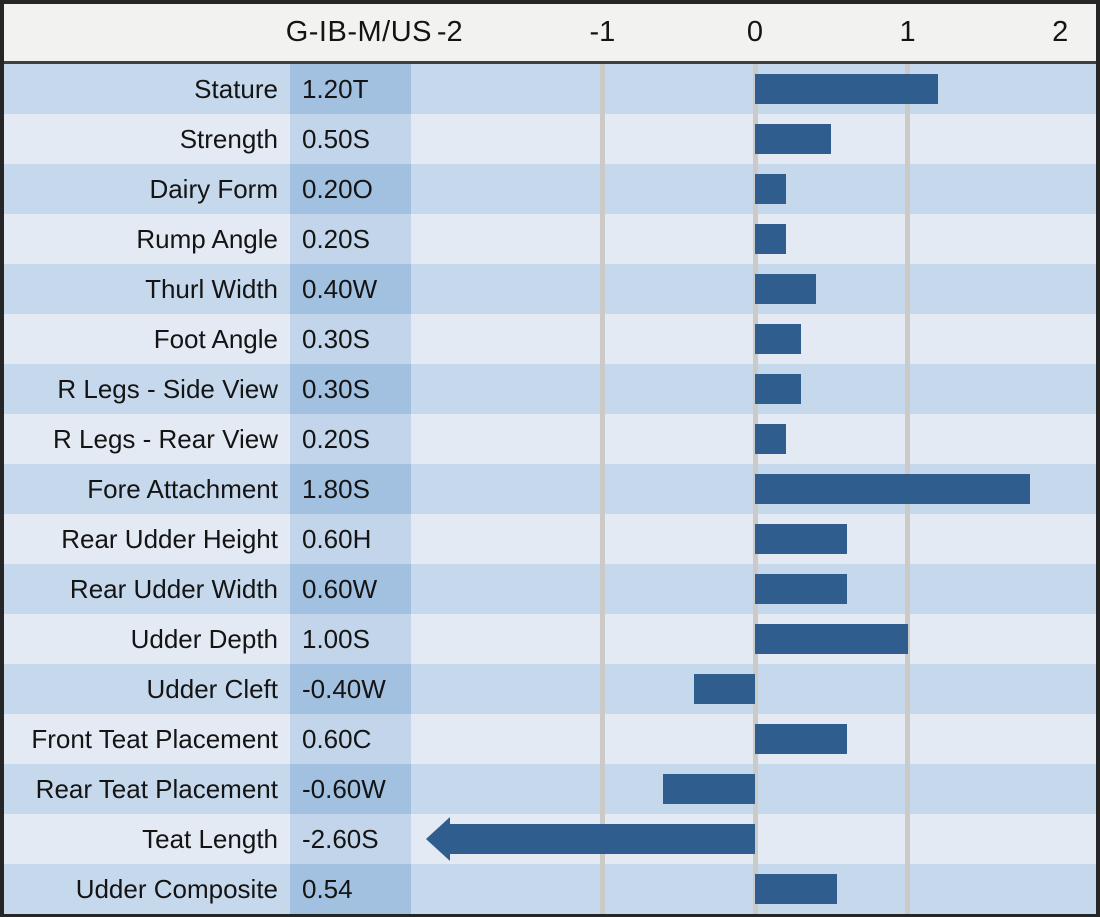 Image resolution: width=1100 pixels, height=917 pixels. I want to click on trait-value: 0.60W, so click(350, 589).